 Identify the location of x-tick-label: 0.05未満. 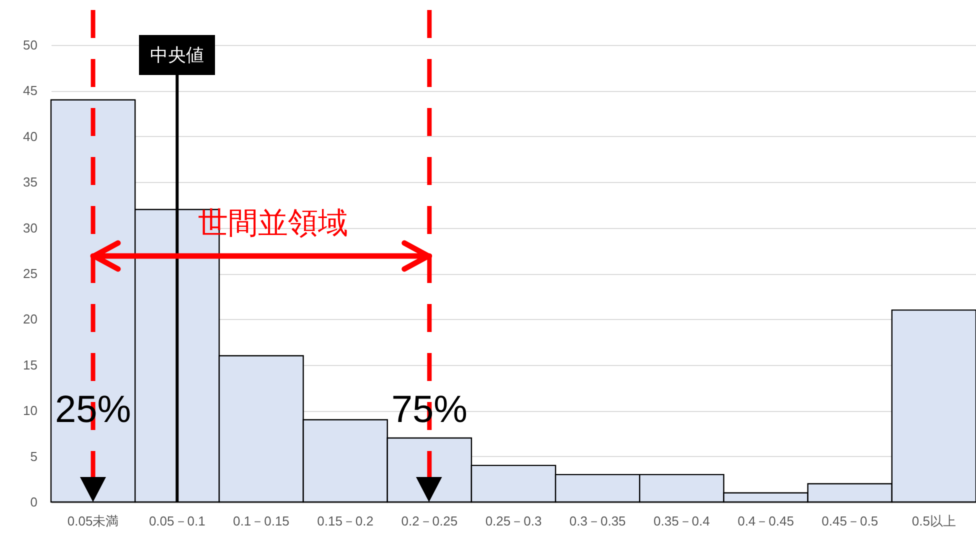
(93, 521).